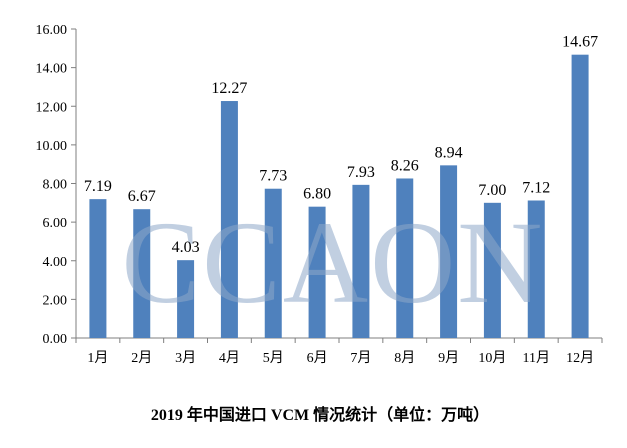 This screenshot has height=448, width=627. I want to click on y-tick-labels: 0.00 2.00 4.00 6.00 8.00 10.00 12.00 14.00 16.00, so click(52, 185).